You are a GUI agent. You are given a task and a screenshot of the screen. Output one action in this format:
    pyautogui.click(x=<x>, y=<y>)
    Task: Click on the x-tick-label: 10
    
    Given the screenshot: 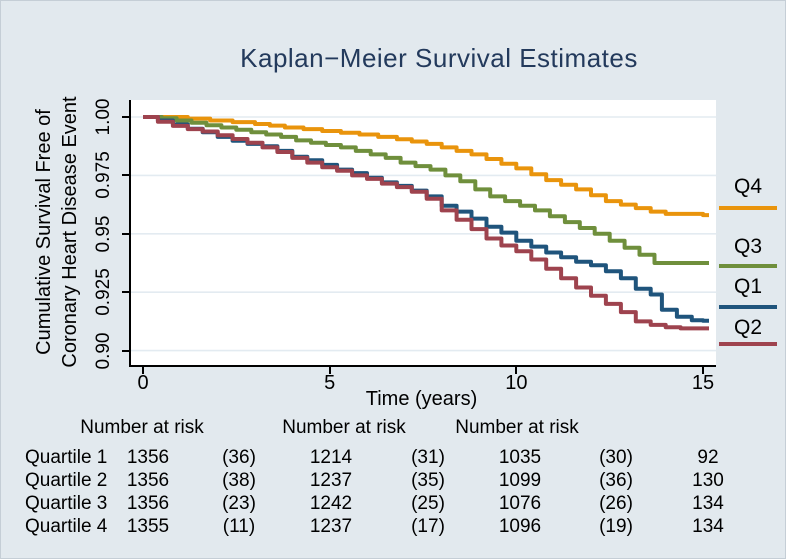 What is the action you would take?
    pyautogui.click(x=516, y=383)
    